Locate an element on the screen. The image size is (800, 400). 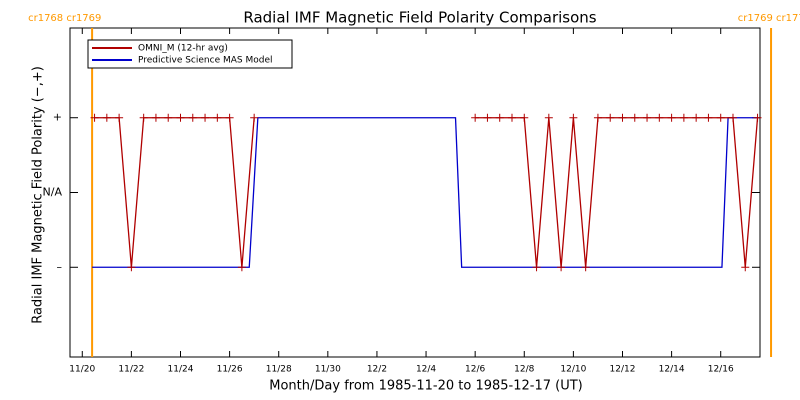
x-tick-label: 12/10 is located at coordinates (573, 370).